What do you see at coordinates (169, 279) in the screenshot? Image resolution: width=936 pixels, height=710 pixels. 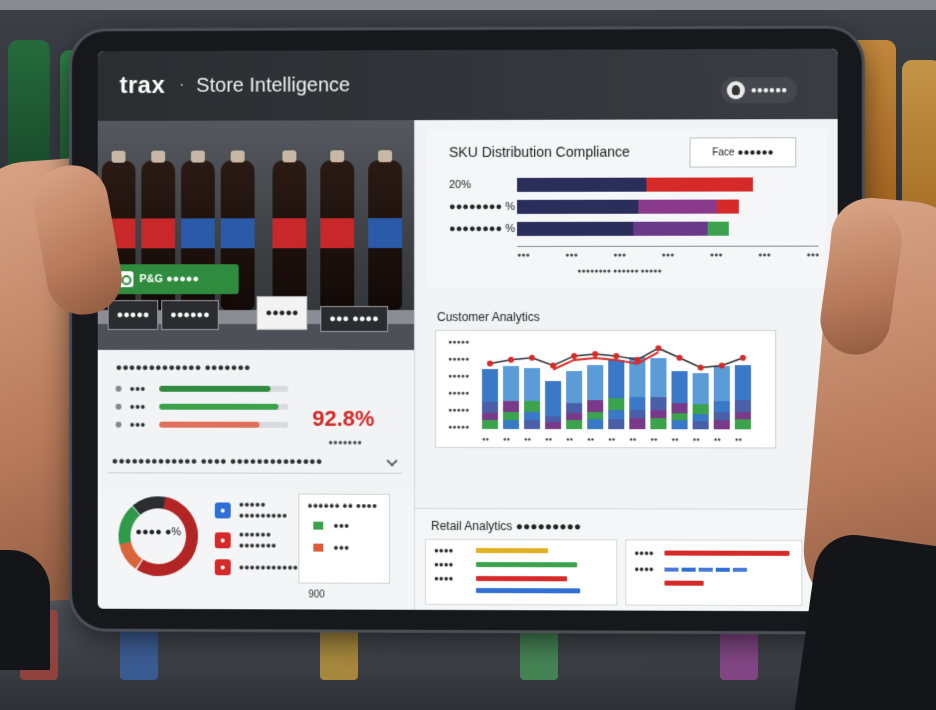 I see `detection-tag-label: P&G ●●●●●` at bounding box center [169, 279].